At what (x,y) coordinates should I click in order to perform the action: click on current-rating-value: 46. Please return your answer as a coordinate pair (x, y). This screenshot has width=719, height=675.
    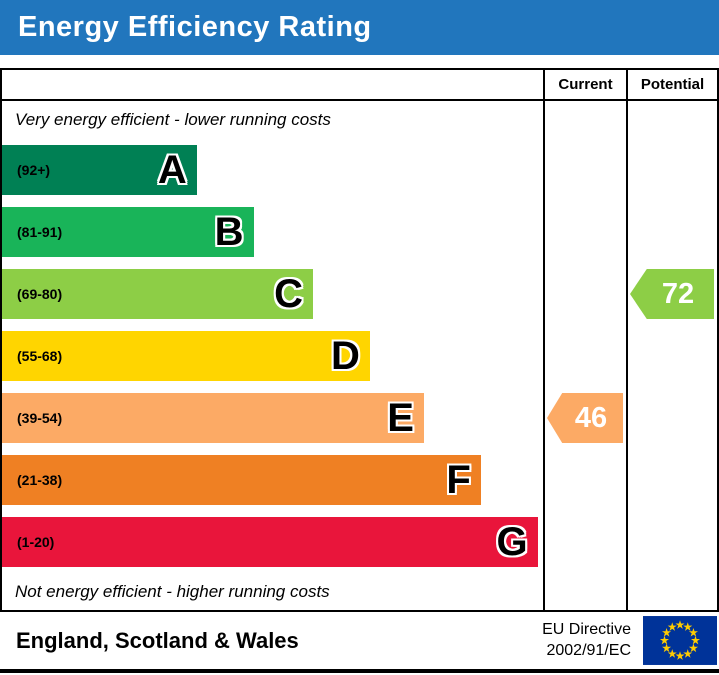
    Looking at the image, I should click on (591, 417).